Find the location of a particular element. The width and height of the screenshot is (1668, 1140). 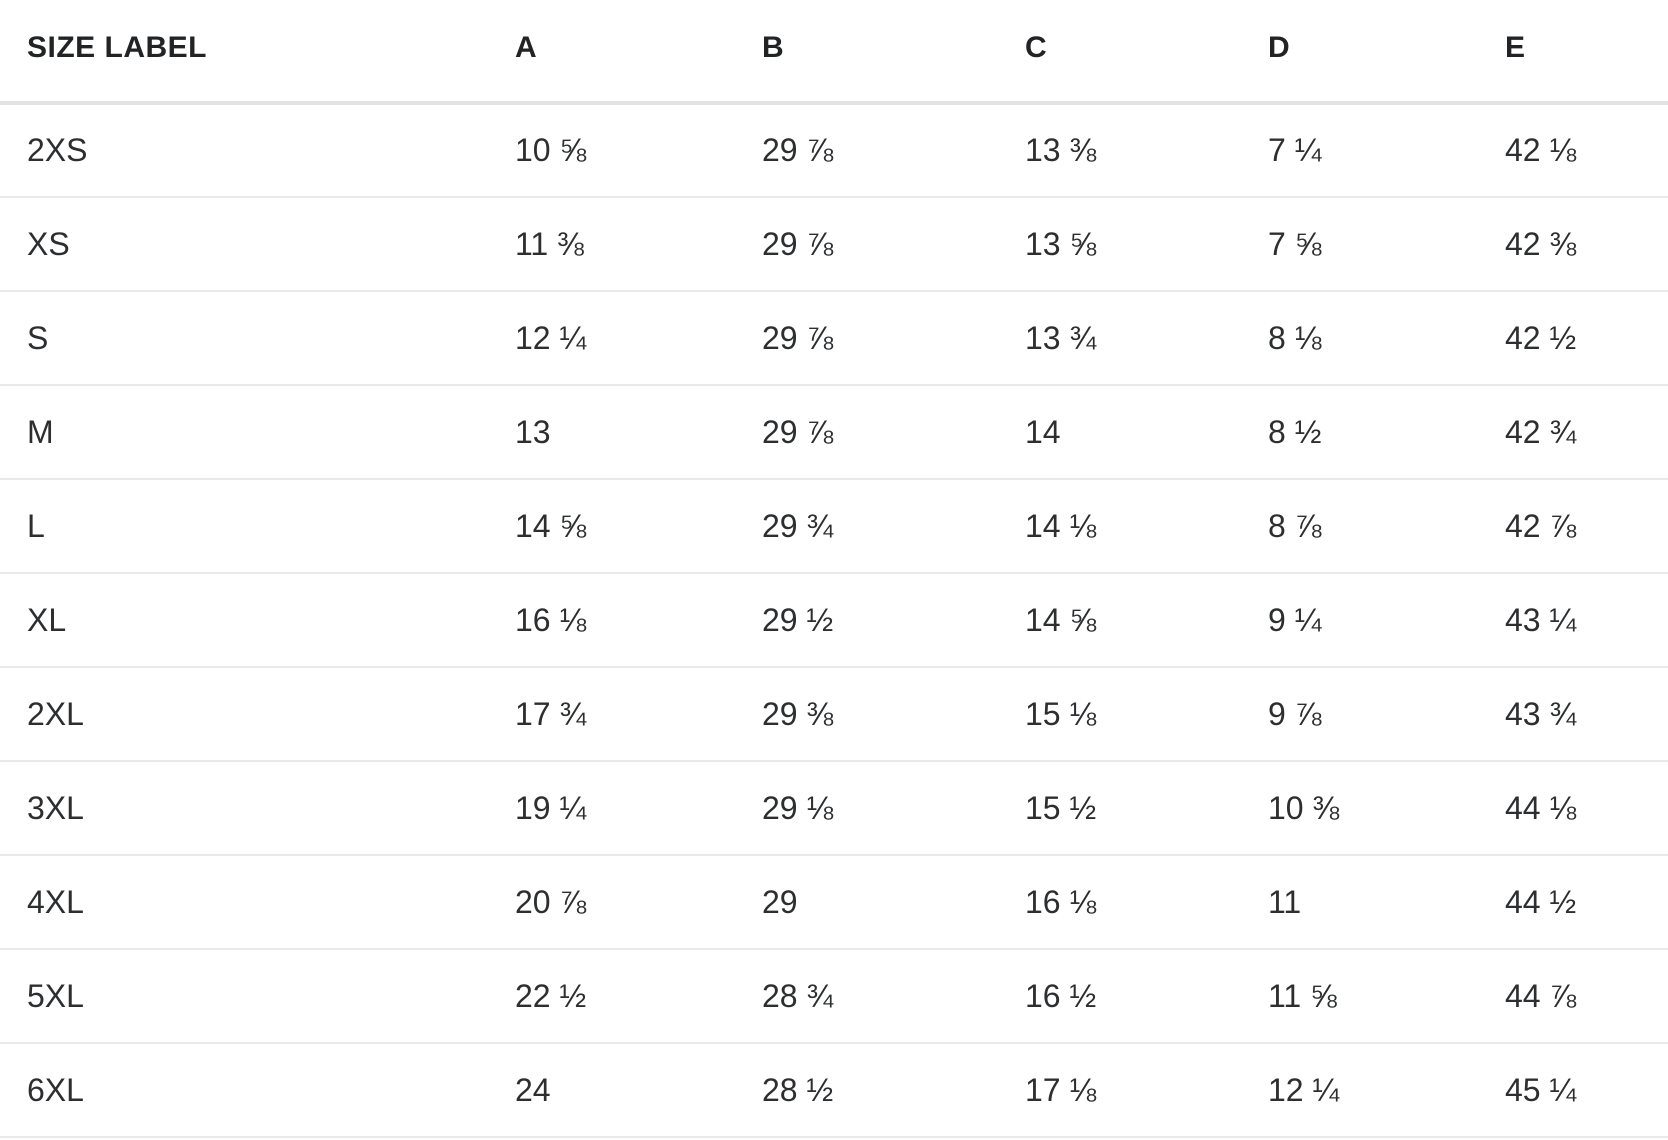

measurement-cell-e: 44 ⅛ is located at coordinates (1573, 808).